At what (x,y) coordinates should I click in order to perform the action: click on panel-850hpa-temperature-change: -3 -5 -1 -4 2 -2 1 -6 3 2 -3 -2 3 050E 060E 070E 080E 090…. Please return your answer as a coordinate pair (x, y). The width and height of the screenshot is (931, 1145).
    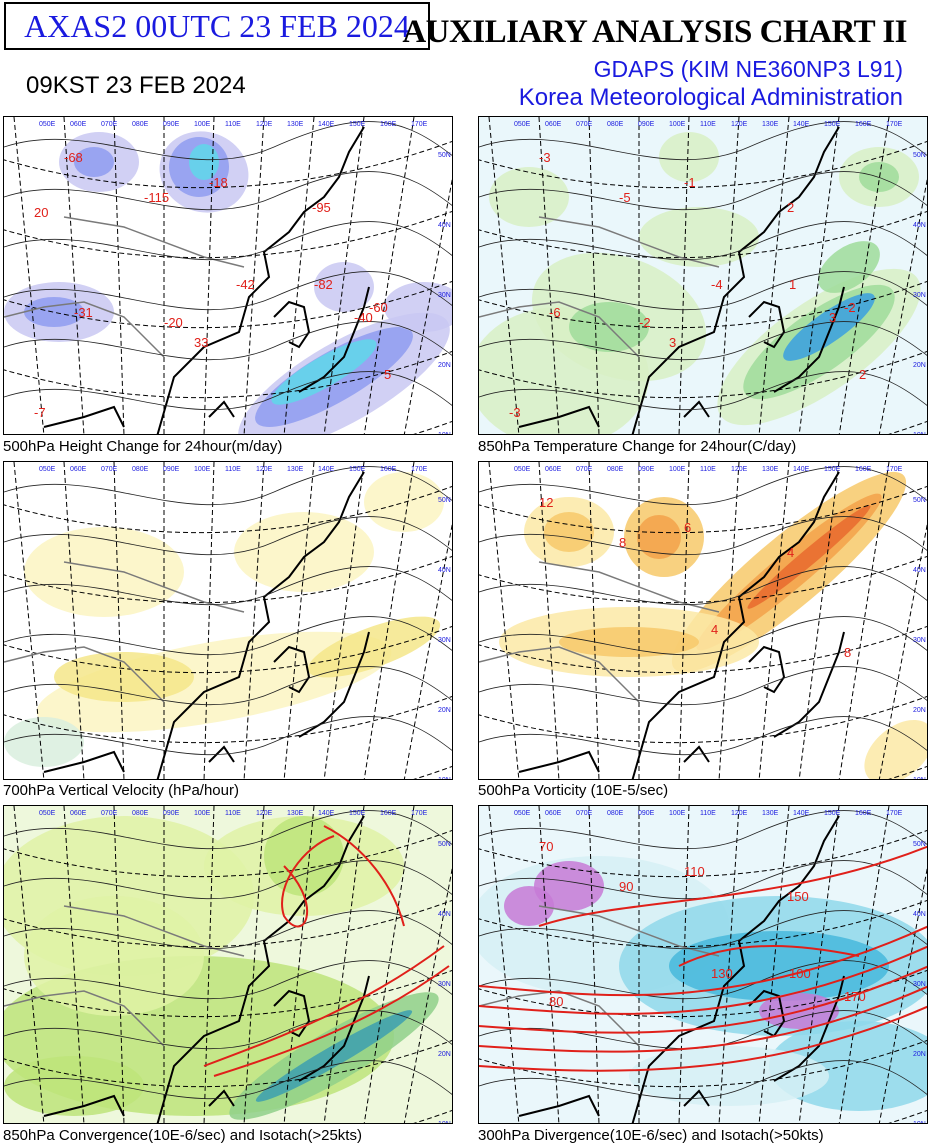
    Looking at the image, I should click on (703, 275).